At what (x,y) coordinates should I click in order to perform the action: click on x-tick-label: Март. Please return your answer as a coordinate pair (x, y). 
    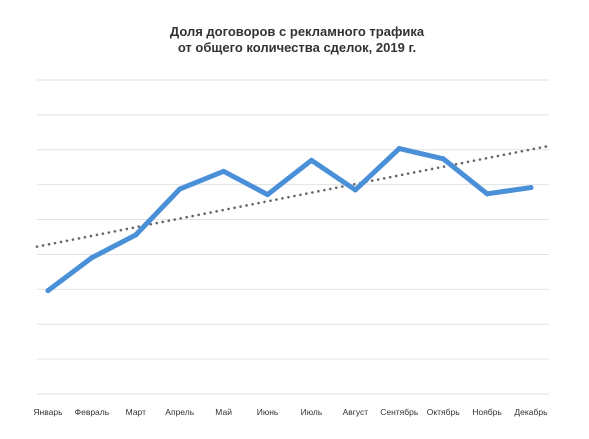
    Looking at the image, I should click on (136, 412).